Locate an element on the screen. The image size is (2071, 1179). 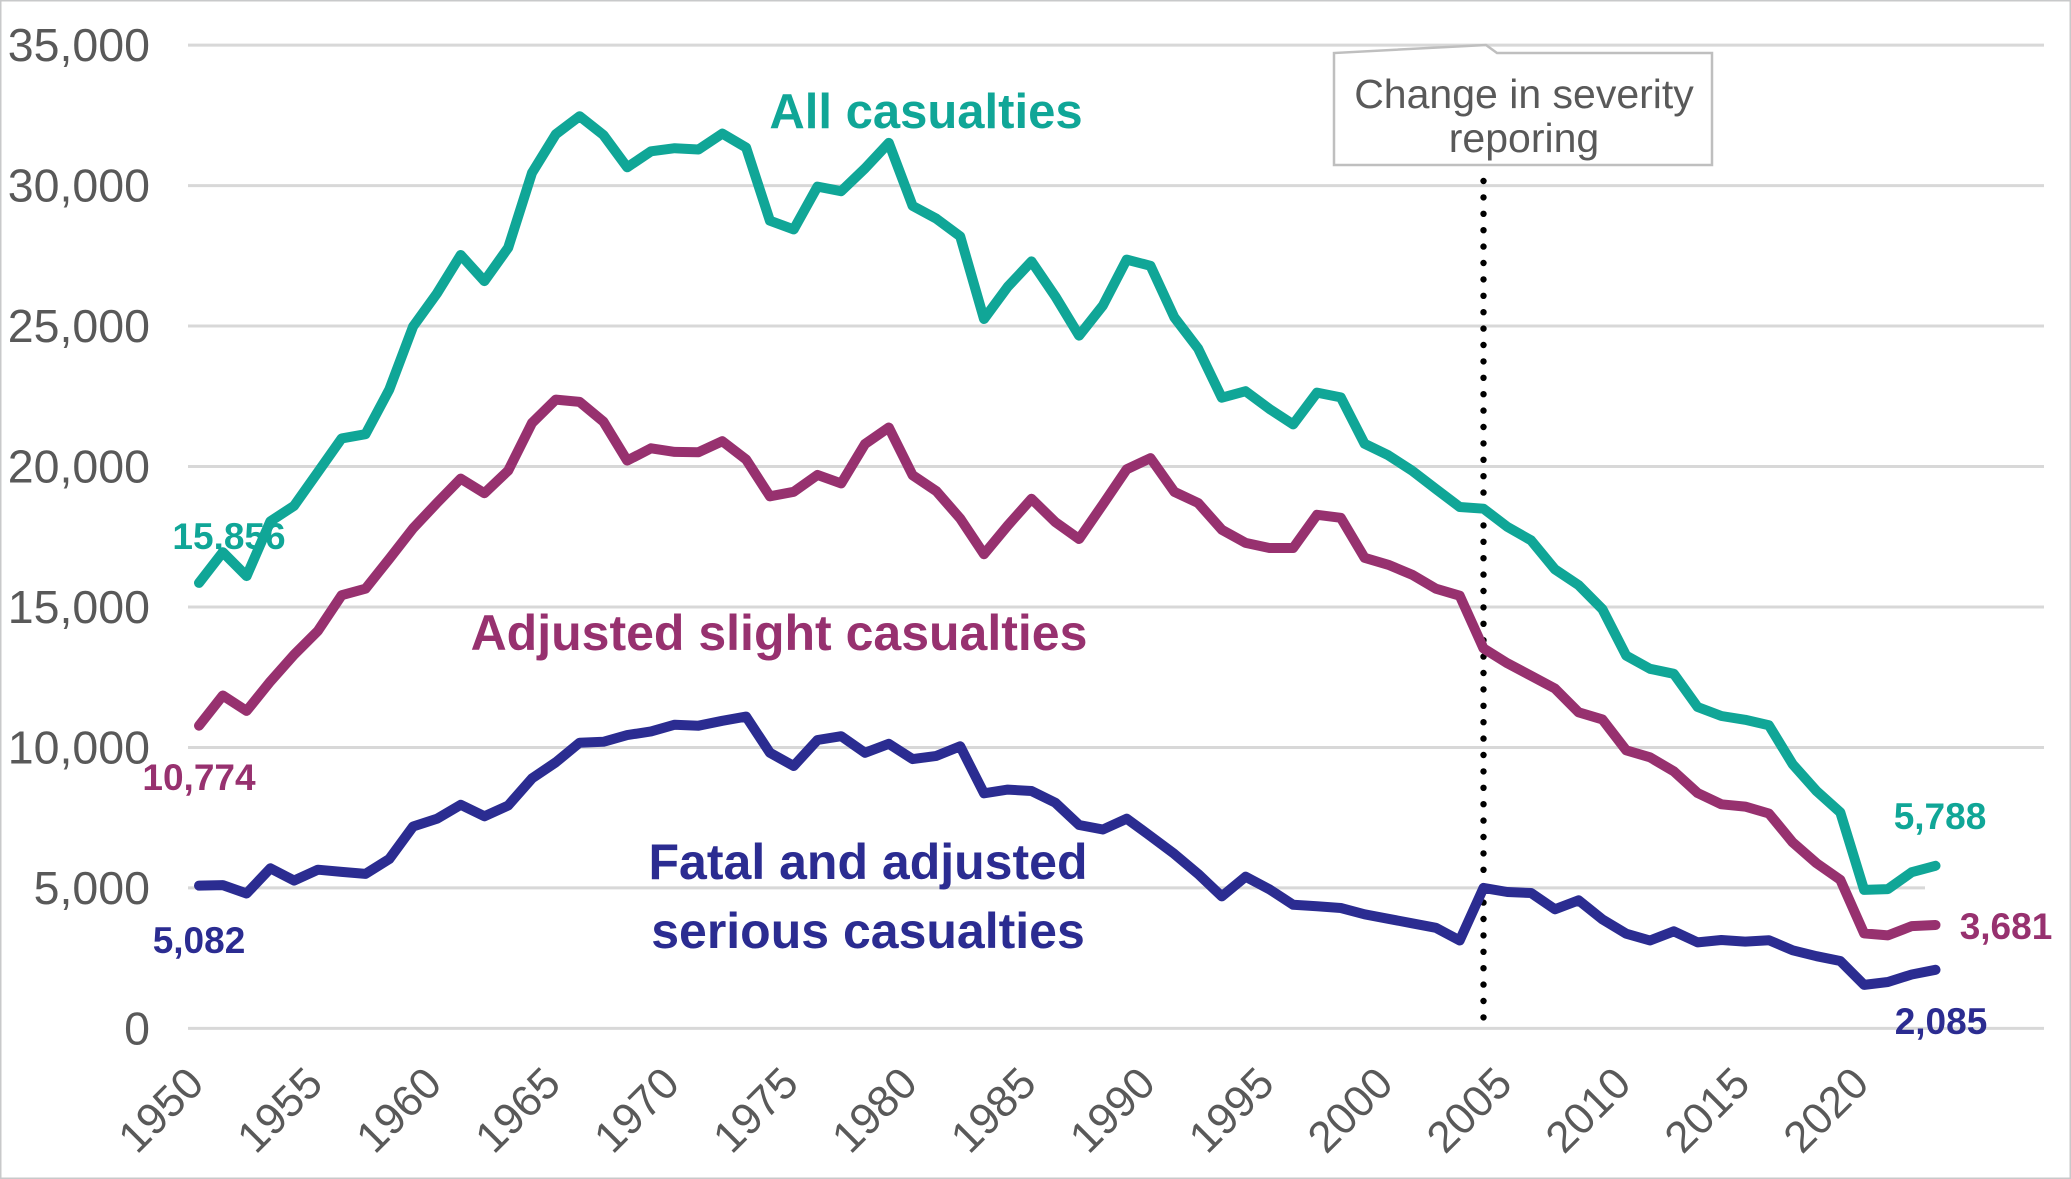
svg-text: 3,681 is located at coordinates (2006, 926).